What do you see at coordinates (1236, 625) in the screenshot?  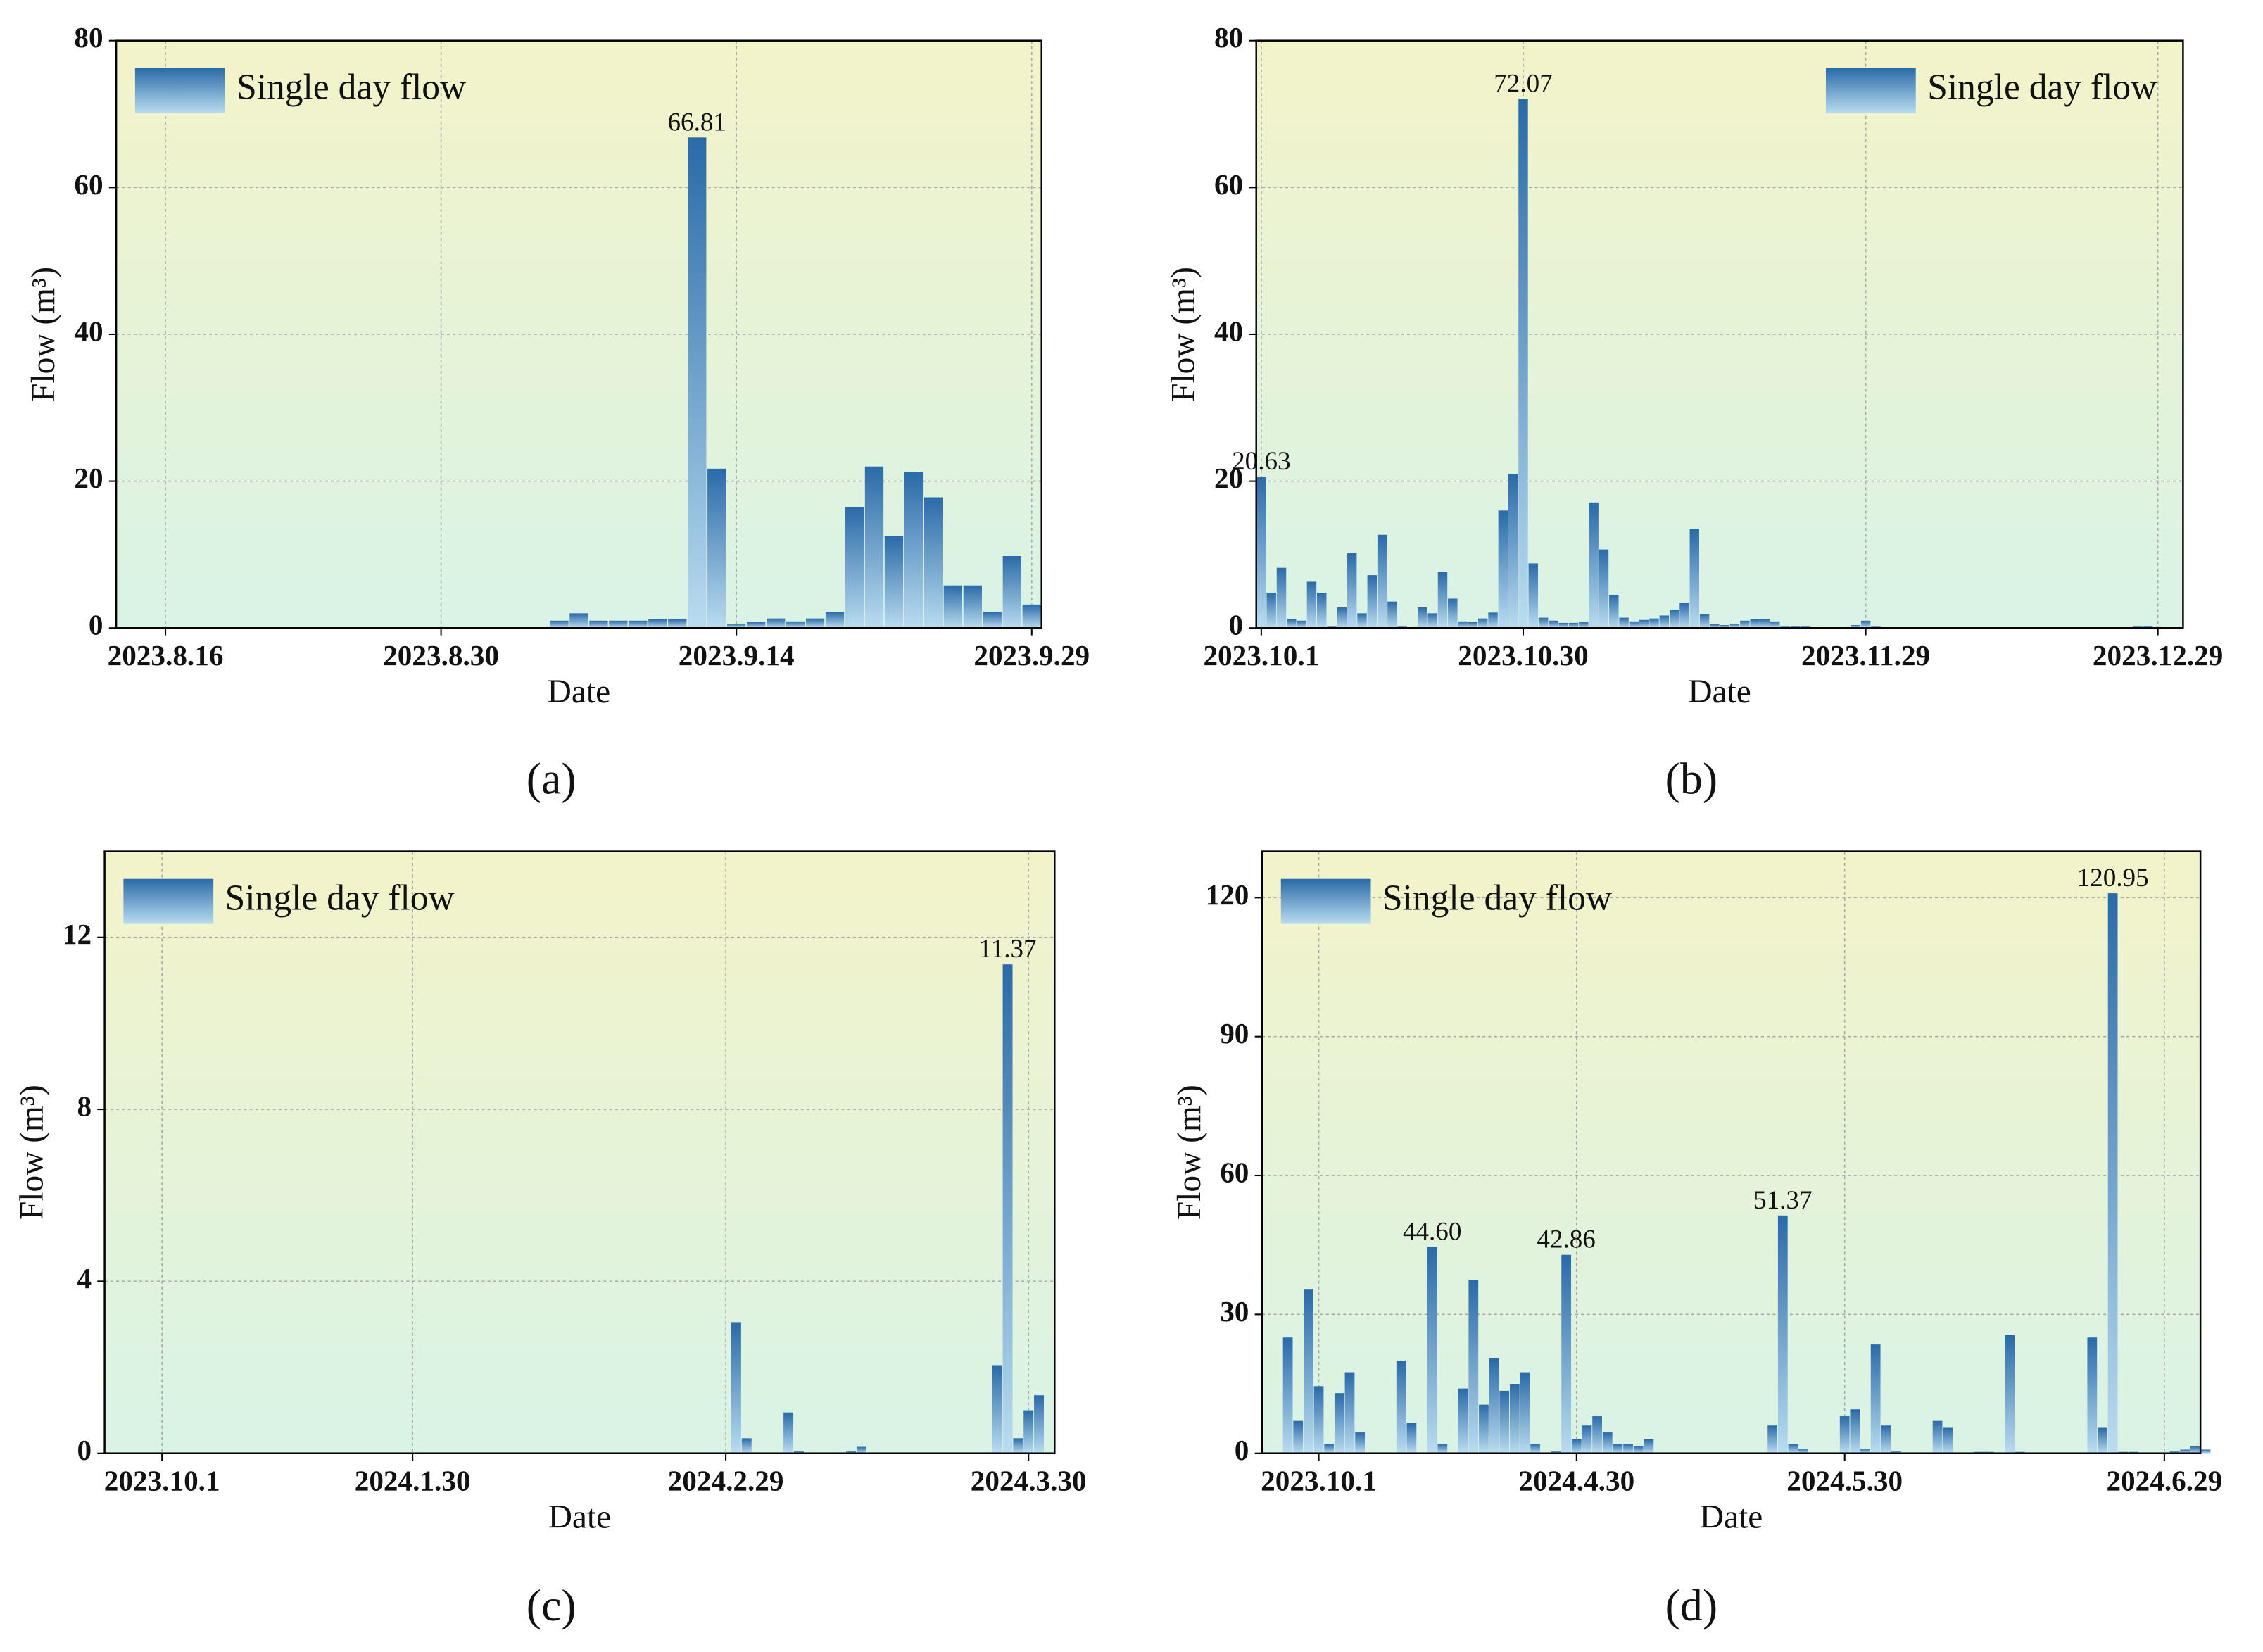 I see `y-tick-label: 0` at bounding box center [1236, 625].